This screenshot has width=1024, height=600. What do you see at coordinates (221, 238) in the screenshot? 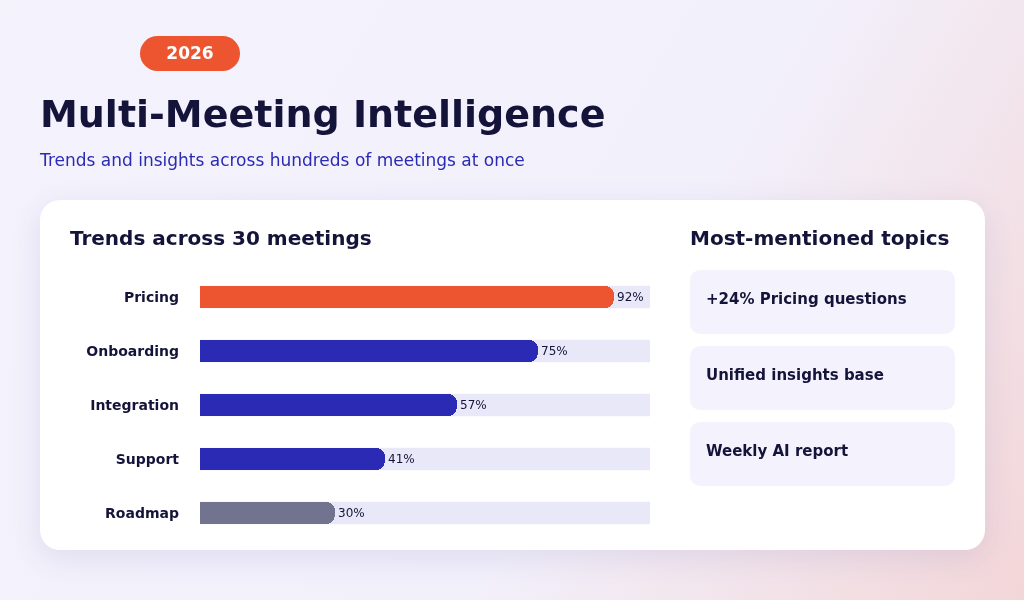
I see `text: Trends across 30 meetings` at bounding box center [221, 238].